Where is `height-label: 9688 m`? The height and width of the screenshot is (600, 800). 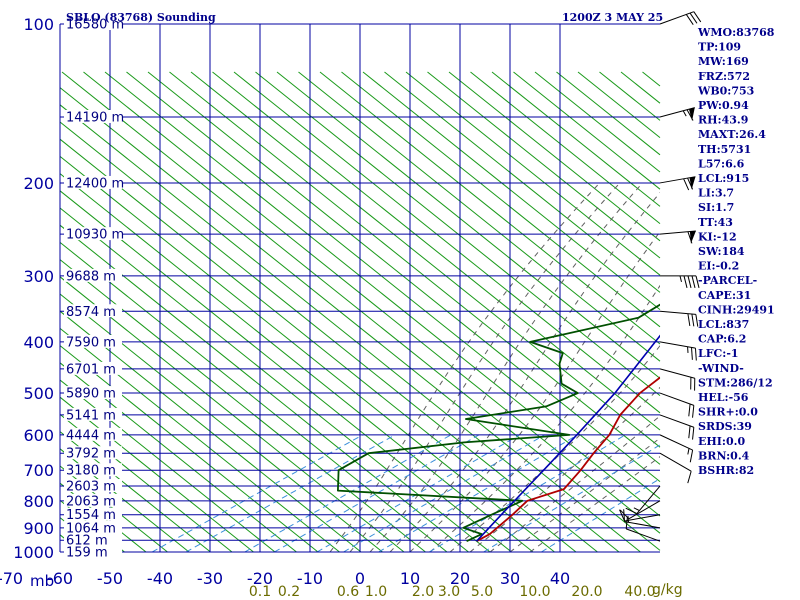 height-label: 9688 m is located at coordinates (91, 276).